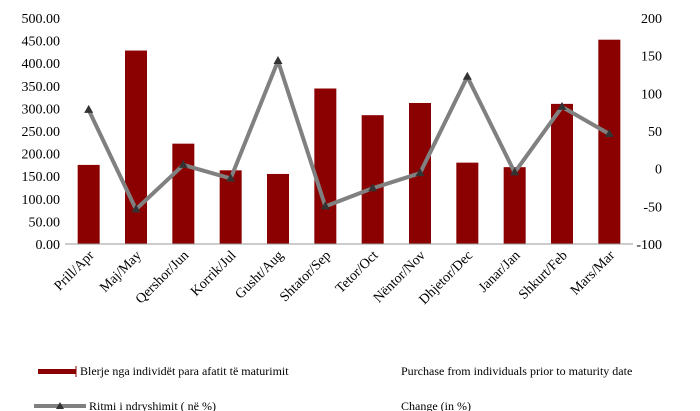  I want to click on right-tick-label: 0, so click(658, 170).